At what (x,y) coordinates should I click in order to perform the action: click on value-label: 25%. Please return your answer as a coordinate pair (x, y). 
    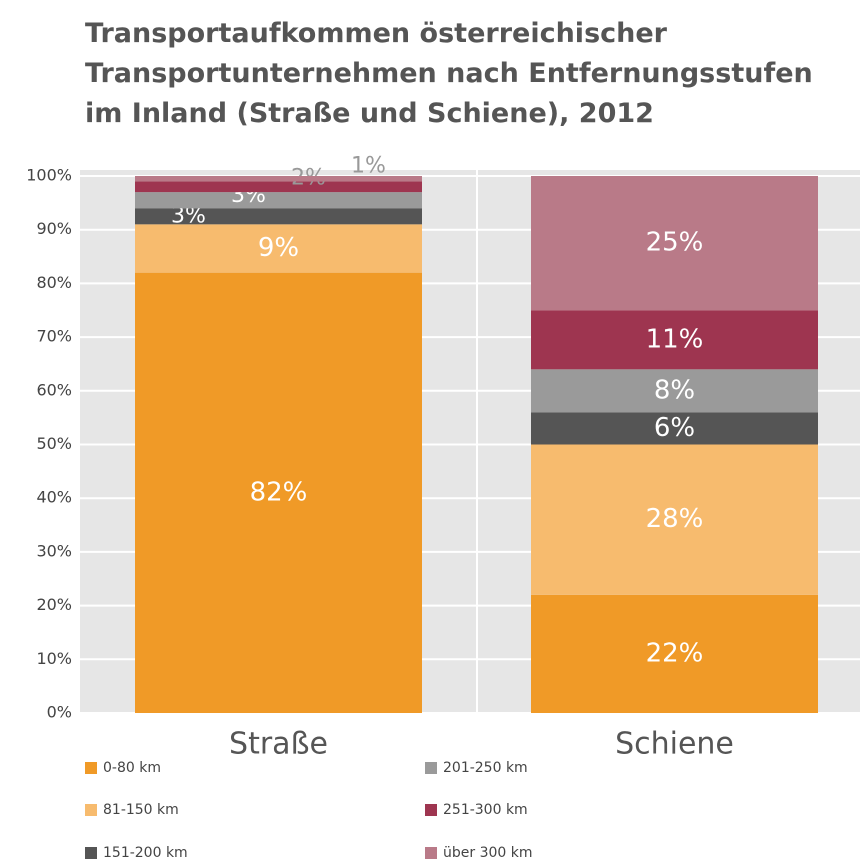
    Looking at the image, I should click on (675, 243).